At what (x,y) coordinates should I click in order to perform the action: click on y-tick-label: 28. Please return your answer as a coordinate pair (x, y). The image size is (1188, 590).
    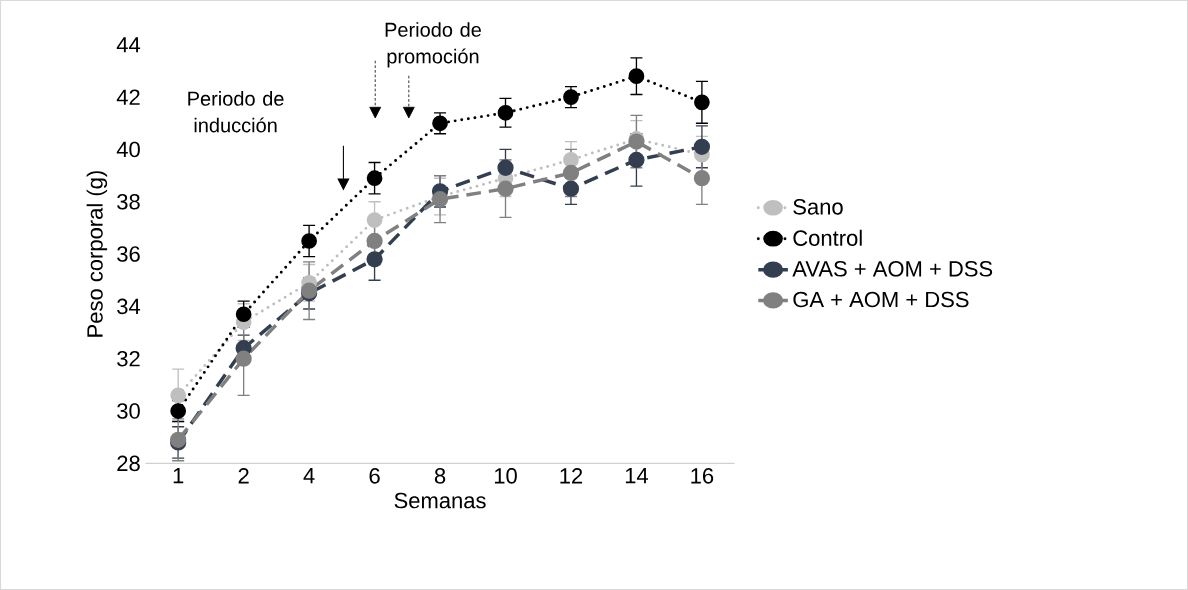
    Looking at the image, I should click on (128, 463).